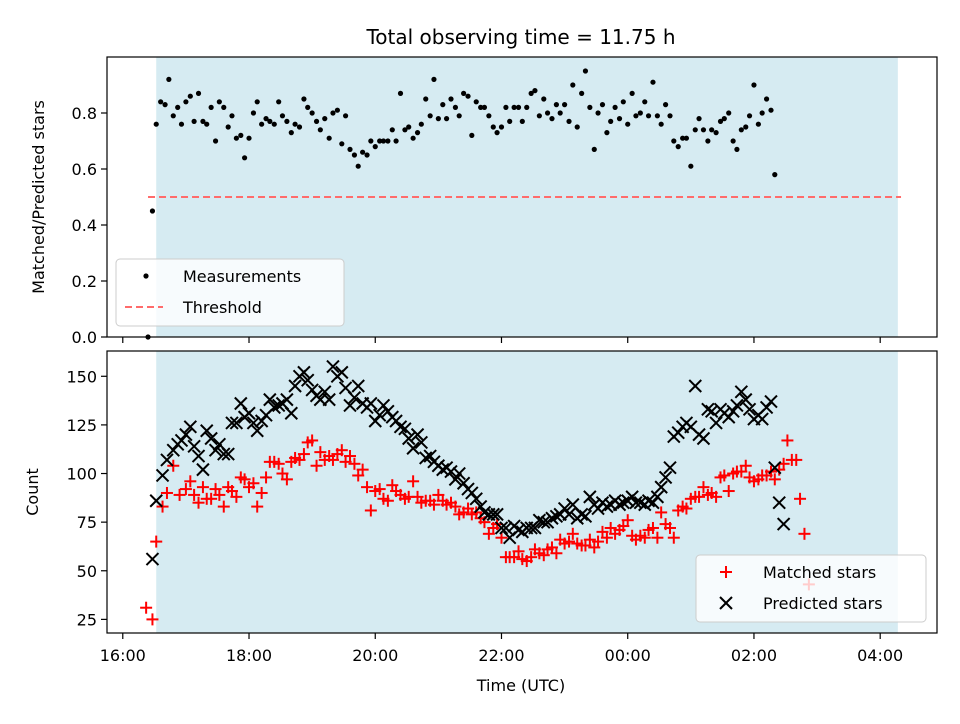  What do you see at coordinates (375, 655) in the screenshot?
I see `x-tick-label: 20:00` at bounding box center [375, 655].